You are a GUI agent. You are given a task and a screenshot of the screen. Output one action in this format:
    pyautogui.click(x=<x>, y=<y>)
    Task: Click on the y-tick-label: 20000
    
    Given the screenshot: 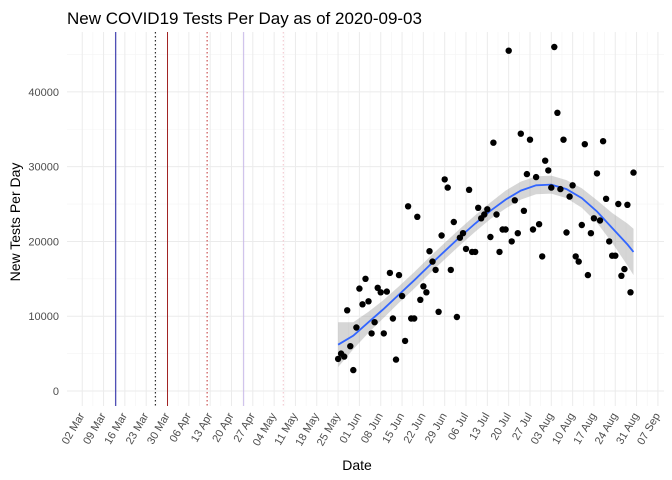 What is the action you would take?
    pyautogui.click(x=43, y=242)
    